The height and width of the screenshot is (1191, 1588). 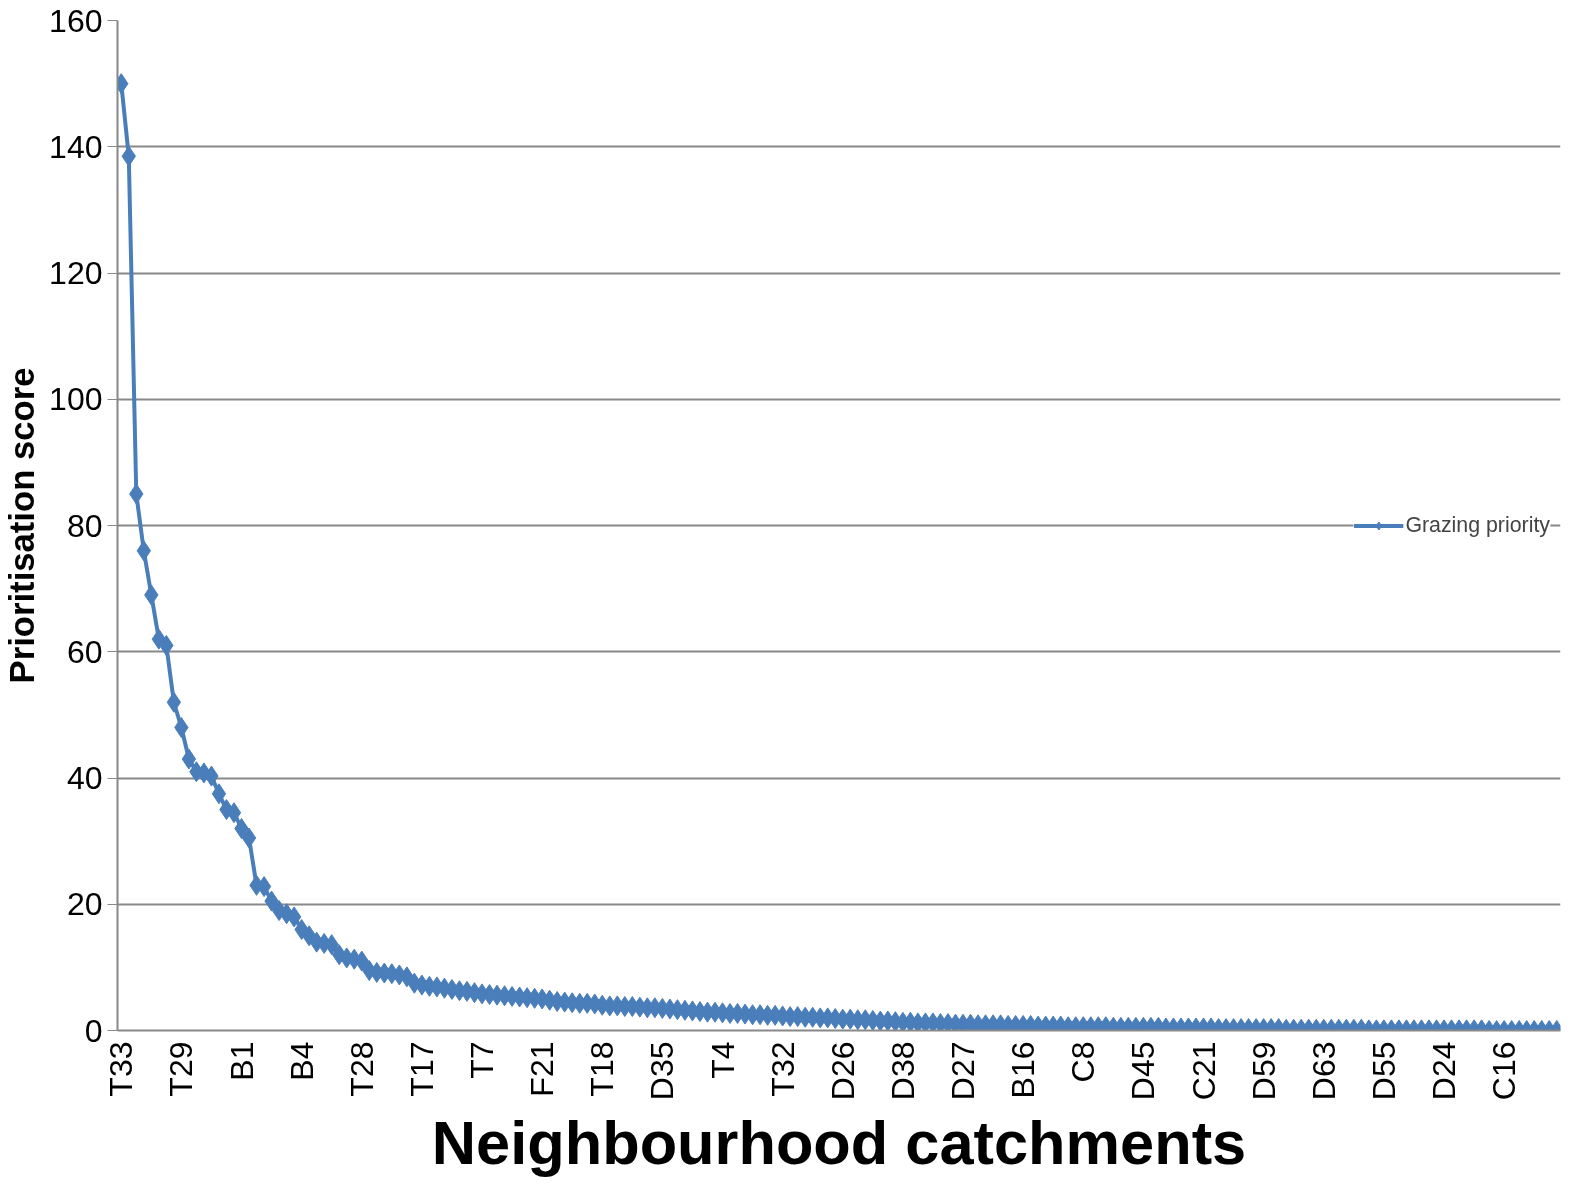 I want to click on x-tick-label: C16, so click(x=1504, y=1071).